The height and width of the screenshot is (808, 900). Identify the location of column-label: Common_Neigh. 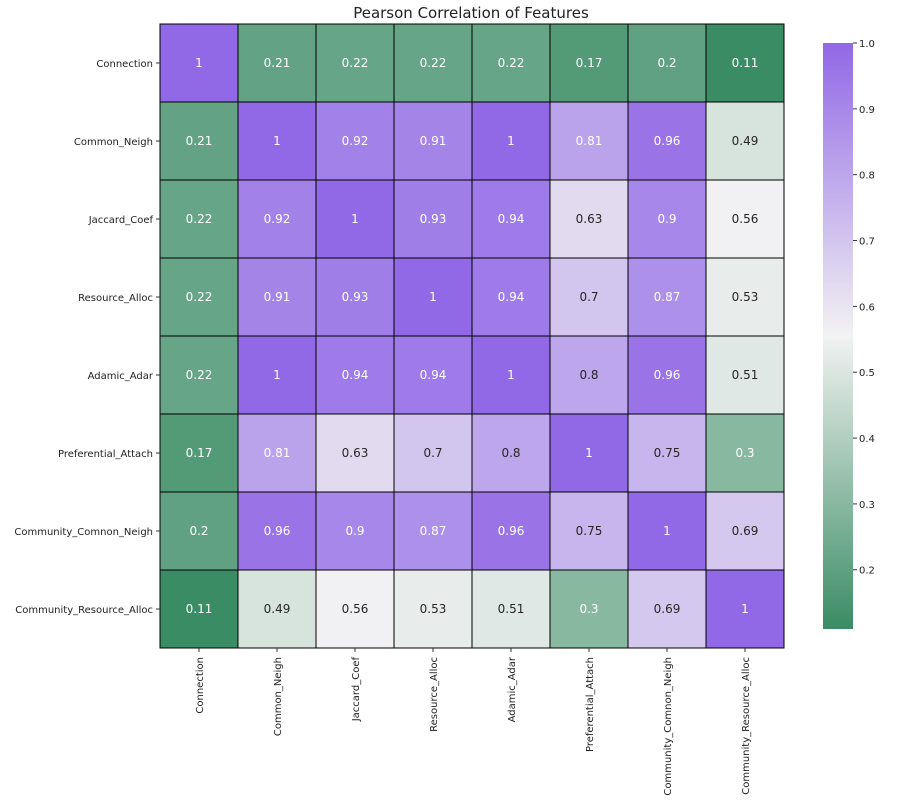
(278, 696).